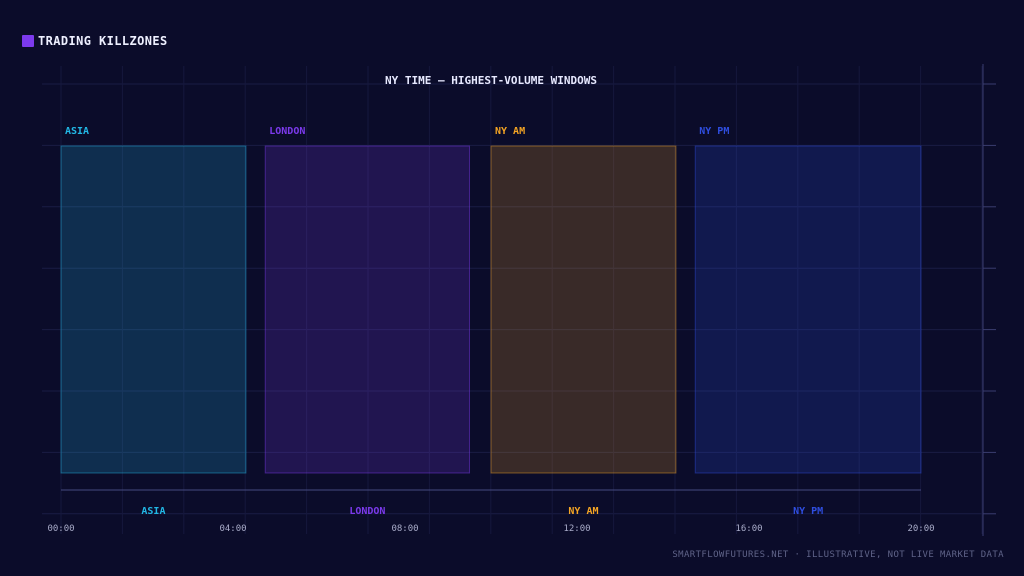 This screenshot has width=1024, height=576. I want to click on chart-title: NY TIME — HIGHEST-VOLUME WINDOWS, so click(491, 80).